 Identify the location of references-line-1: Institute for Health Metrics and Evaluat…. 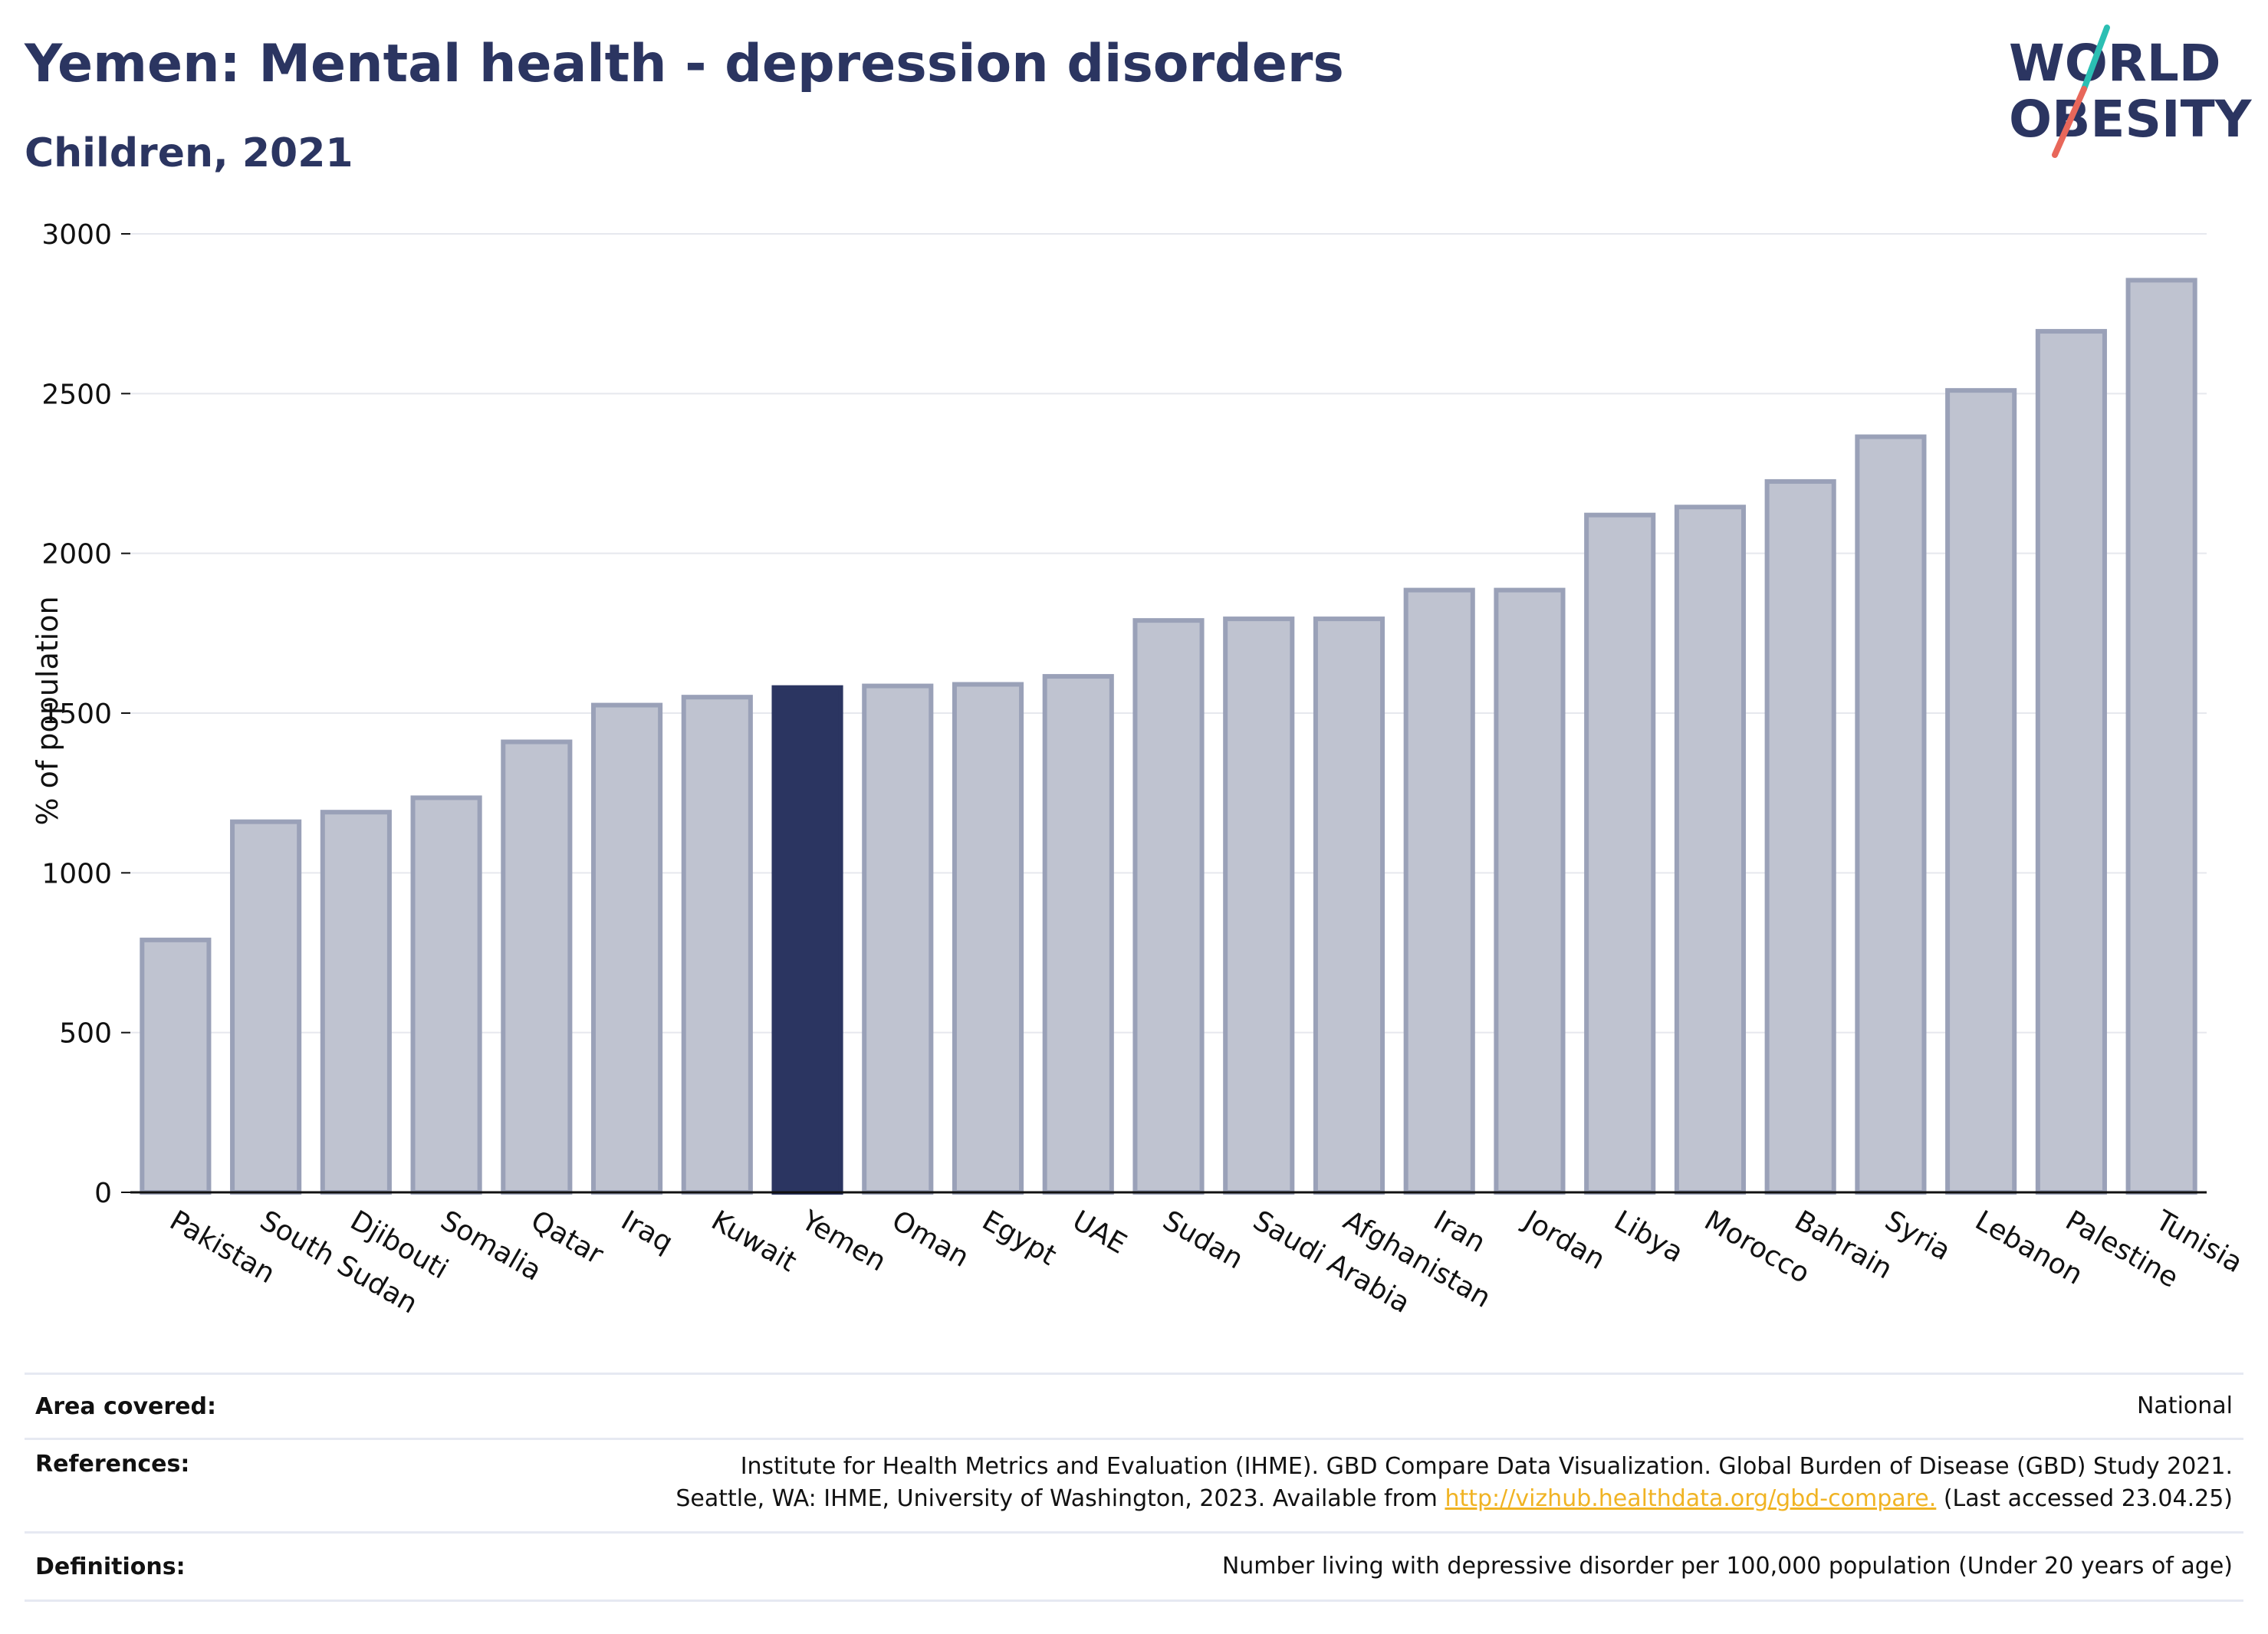
(1486, 1467).